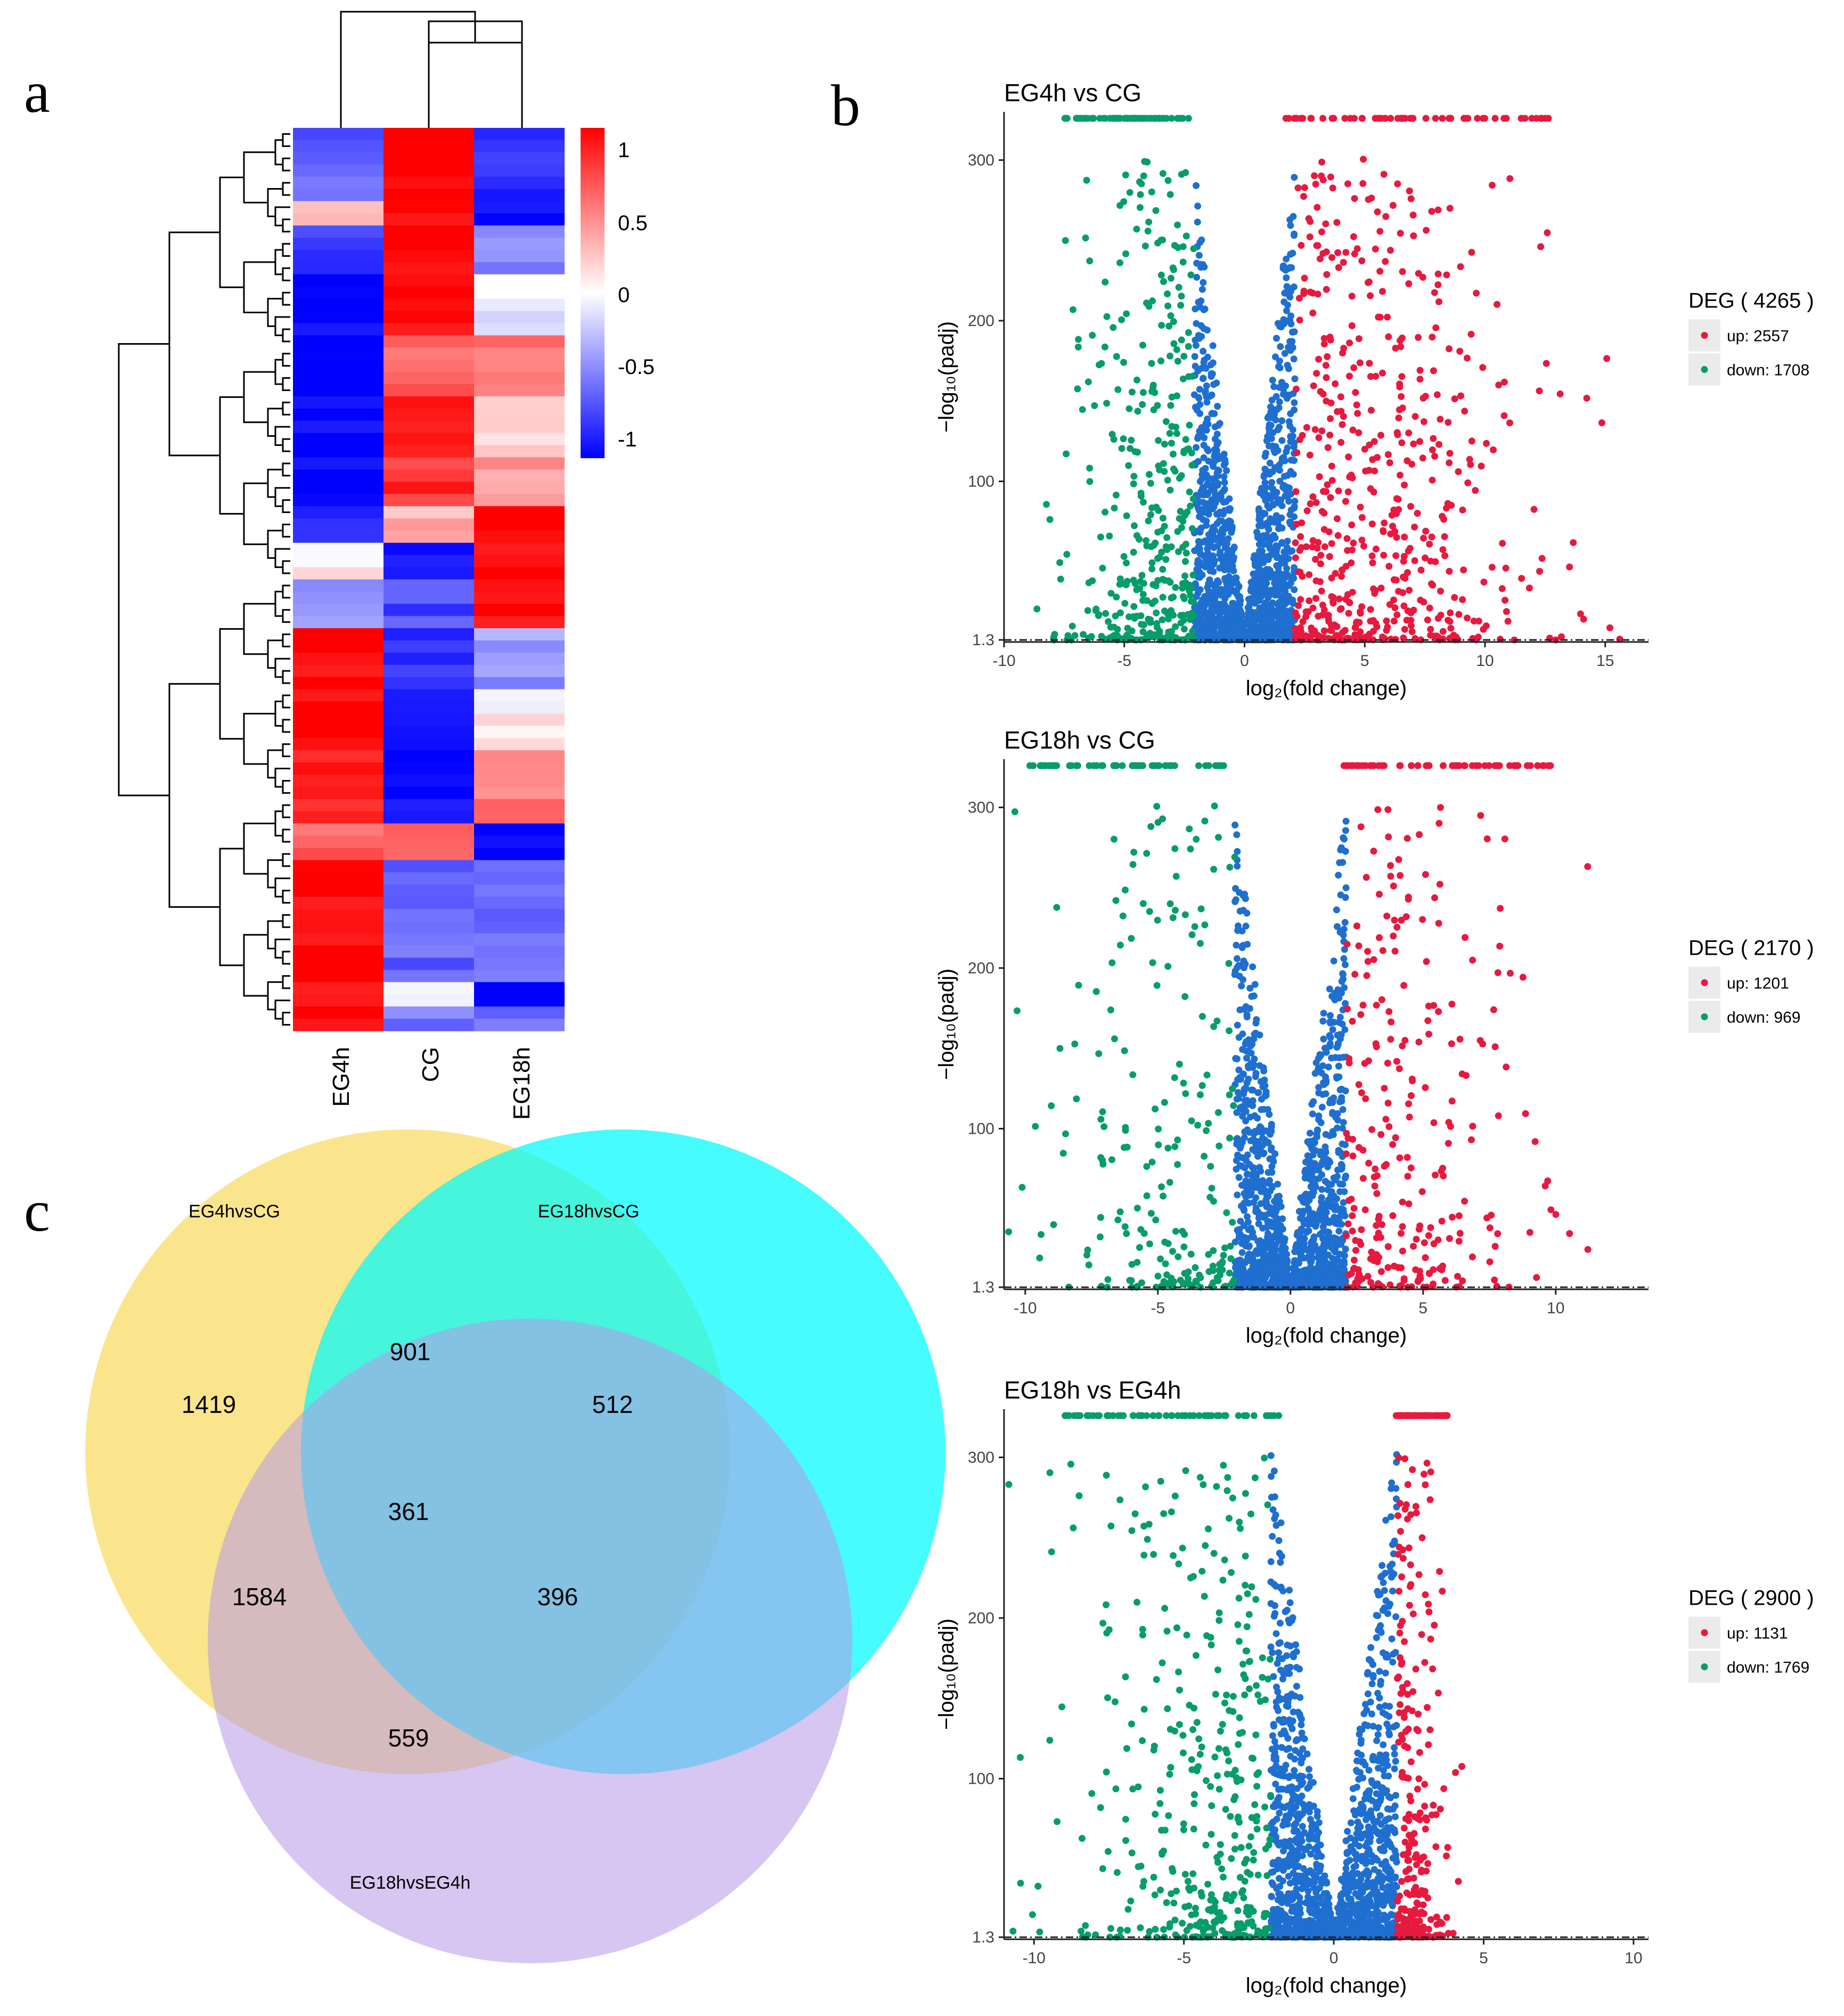 This screenshot has height=2016, width=1844. What do you see at coordinates (637, 367) in the screenshot?
I see `colorbar-tick: -0.5` at bounding box center [637, 367].